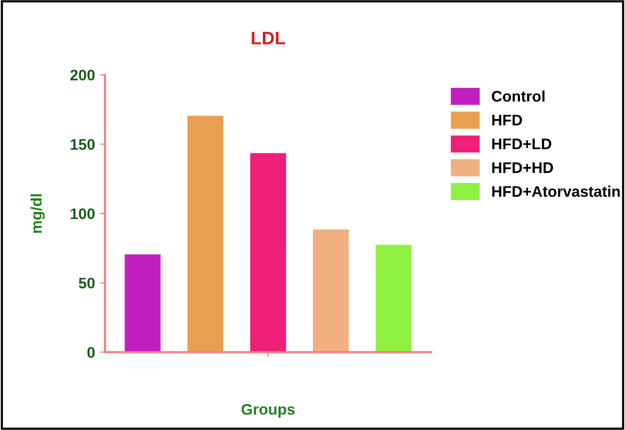  I want to click on chart-title: LDL, so click(269, 38).